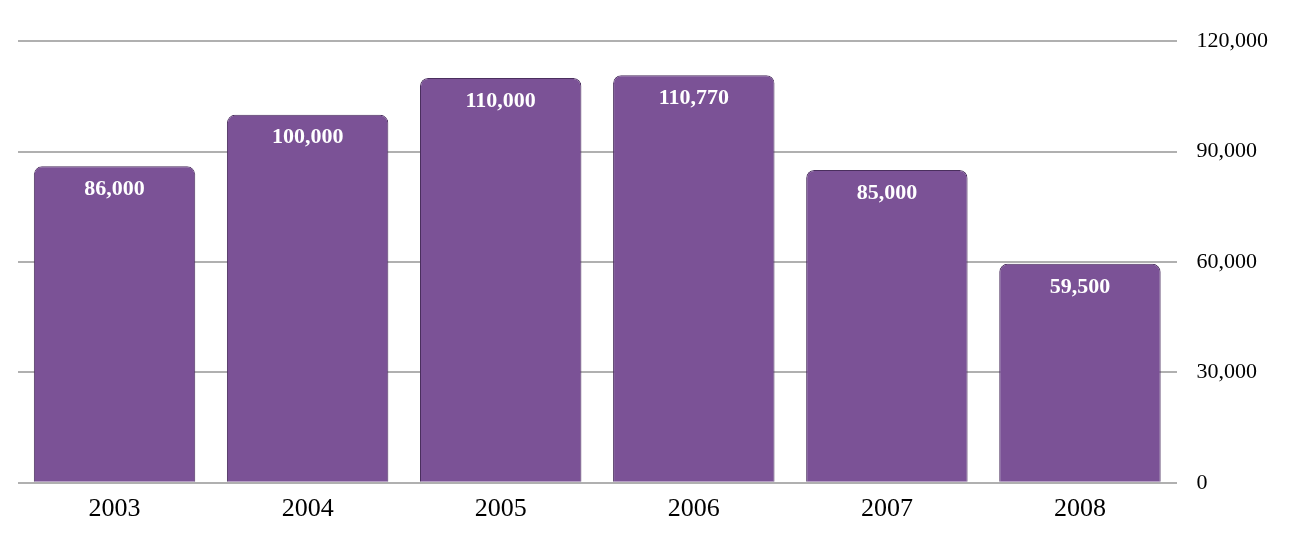 Image resolution: width=1298 pixels, height=542 pixels. Describe the element at coordinates (1226, 150) in the screenshot. I see `y-tick-label: 90,000` at that location.